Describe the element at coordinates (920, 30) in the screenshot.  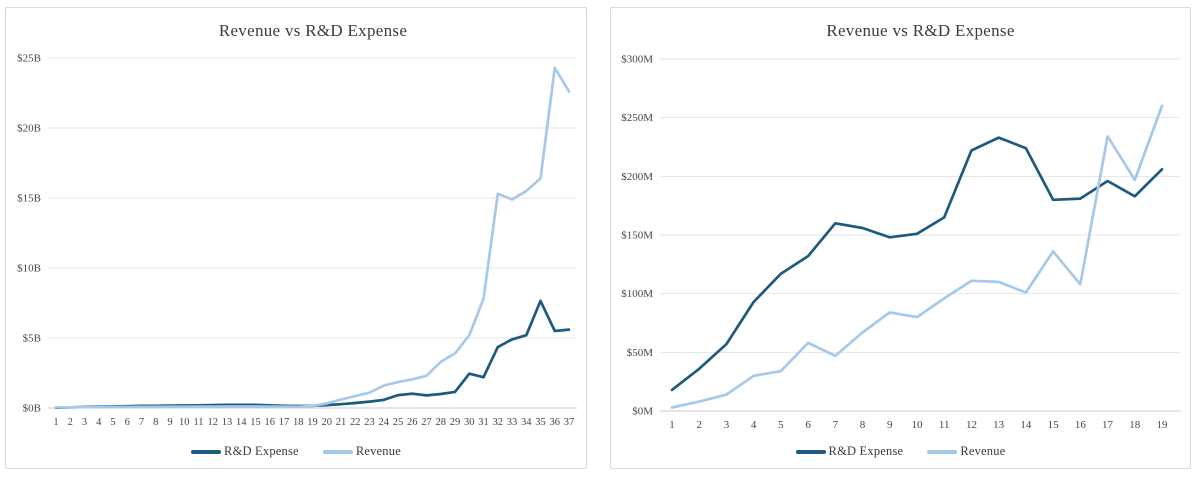
I see `right-chart-title: Revenue vs R&D Expense` at that location.